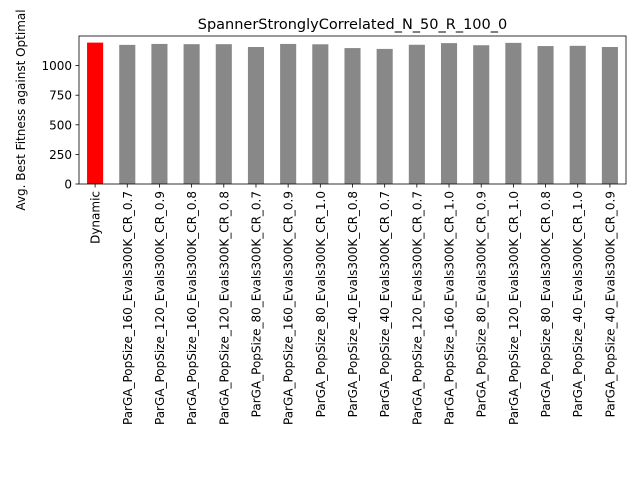  Describe the element at coordinates (60, 155) in the screenshot. I see `y-tick-label-1: 250` at that location.